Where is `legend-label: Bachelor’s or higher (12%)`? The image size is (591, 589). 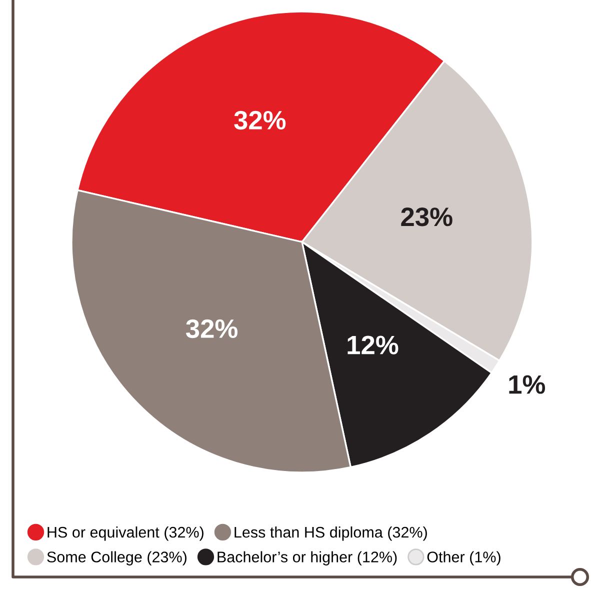 legend-label: Bachelor’s or higher (12%) is located at coordinates (307, 558).